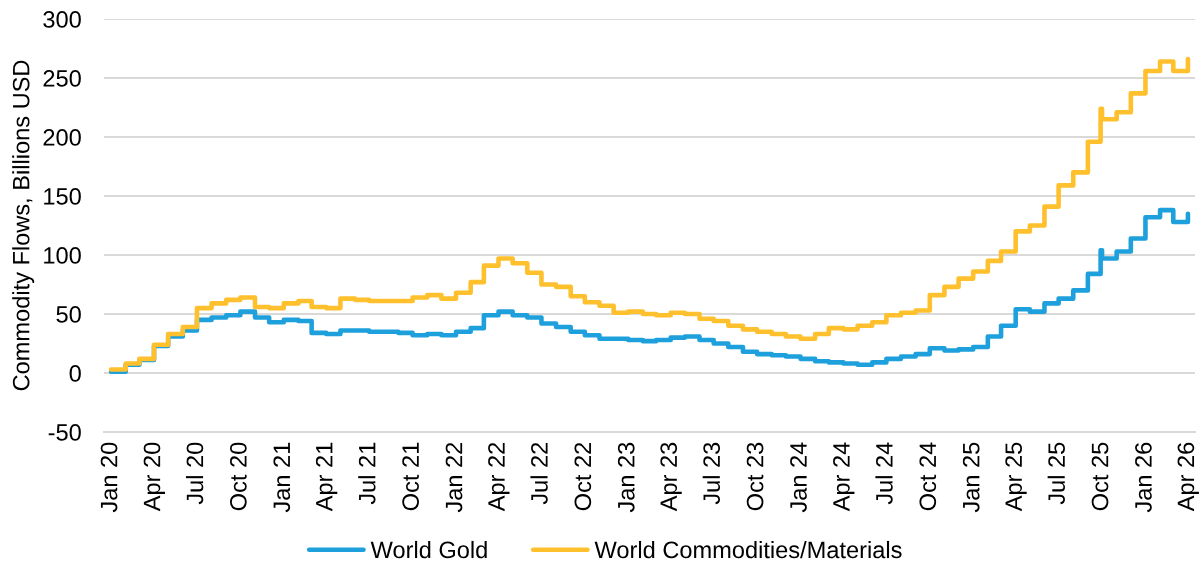 This screenshot has width=1202, height=569. I want to click on x-tick-label: Jul 21, so click(367, 473).